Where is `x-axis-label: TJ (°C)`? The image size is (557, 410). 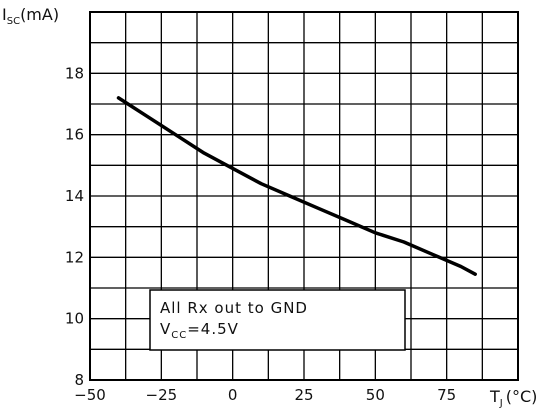
x-axis-label: TJ (°C) is located at coordinates (513, 398).